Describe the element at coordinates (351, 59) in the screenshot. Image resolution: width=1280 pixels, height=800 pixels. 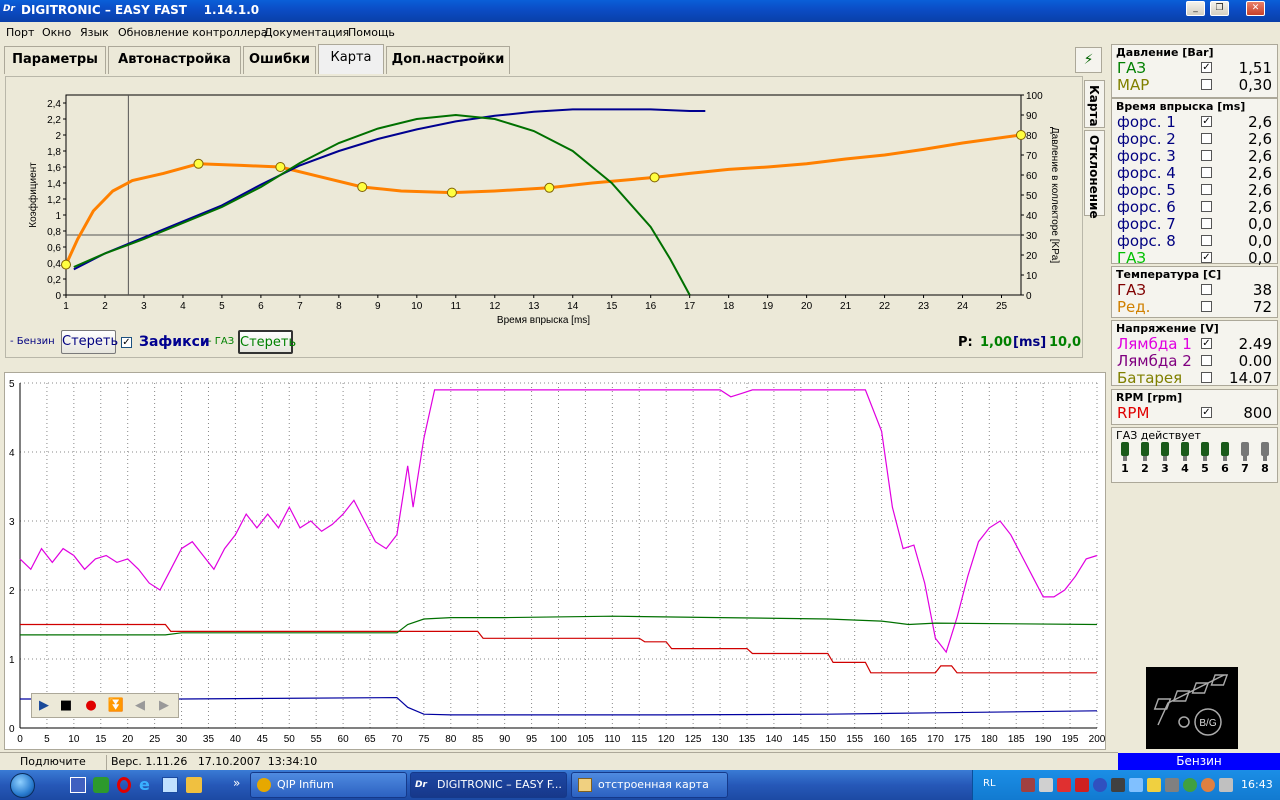
I see `tab-map: Карта` at that location.